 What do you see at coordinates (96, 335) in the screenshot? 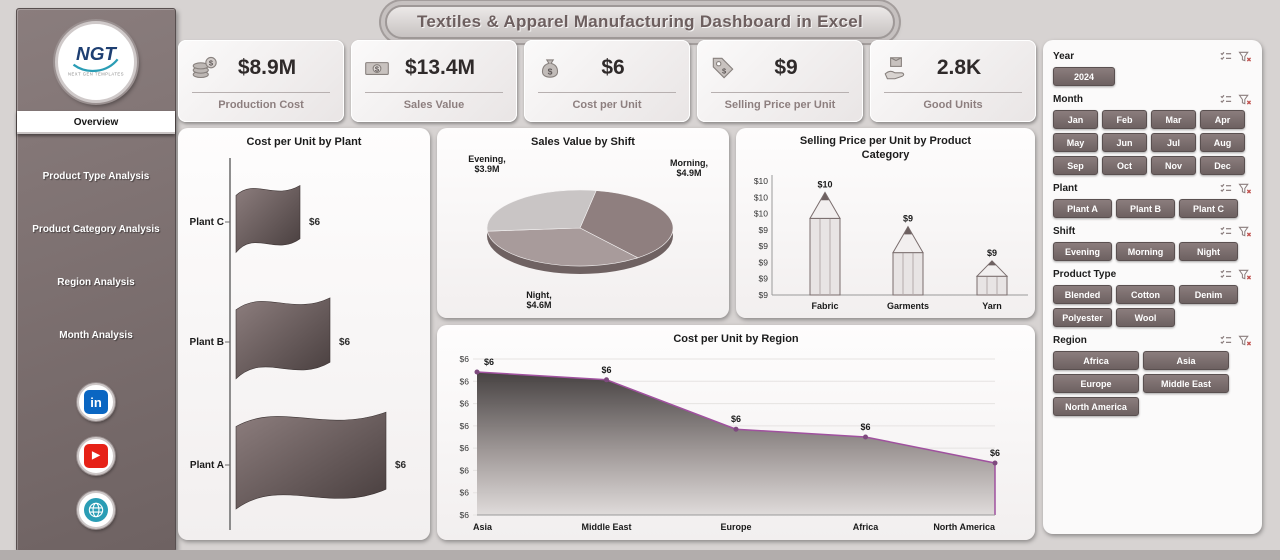
I see `sidebar-item-month-analysis: Month Analysis` at bounding box center [96, 335].